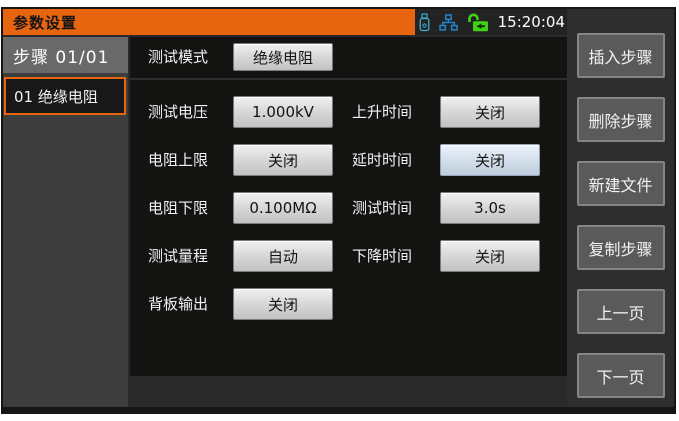 The width and height of the screenshot is (679, 421). Describe the element at coordinates (382, 208) in the screenshot. I see `param-label-test-time: 测试时间` at that location.